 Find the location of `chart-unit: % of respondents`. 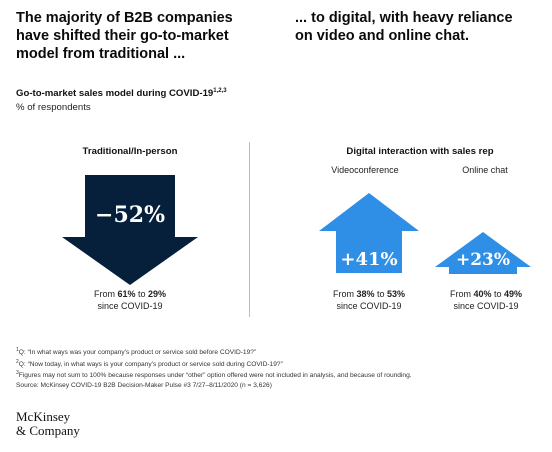

chart-unit: % of respondents is located at coordinates (53, 107).